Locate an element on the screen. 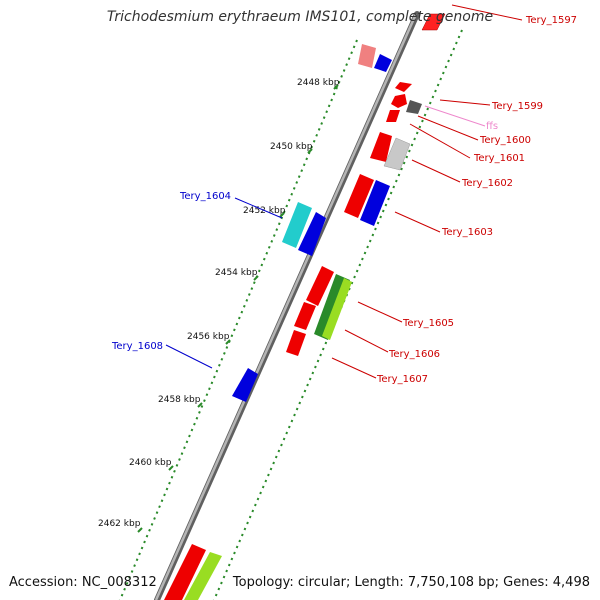 The width and height of the screenshot is (600, 600). label-tery-1600: Tery_1600 is located at coordinates (505, 140).